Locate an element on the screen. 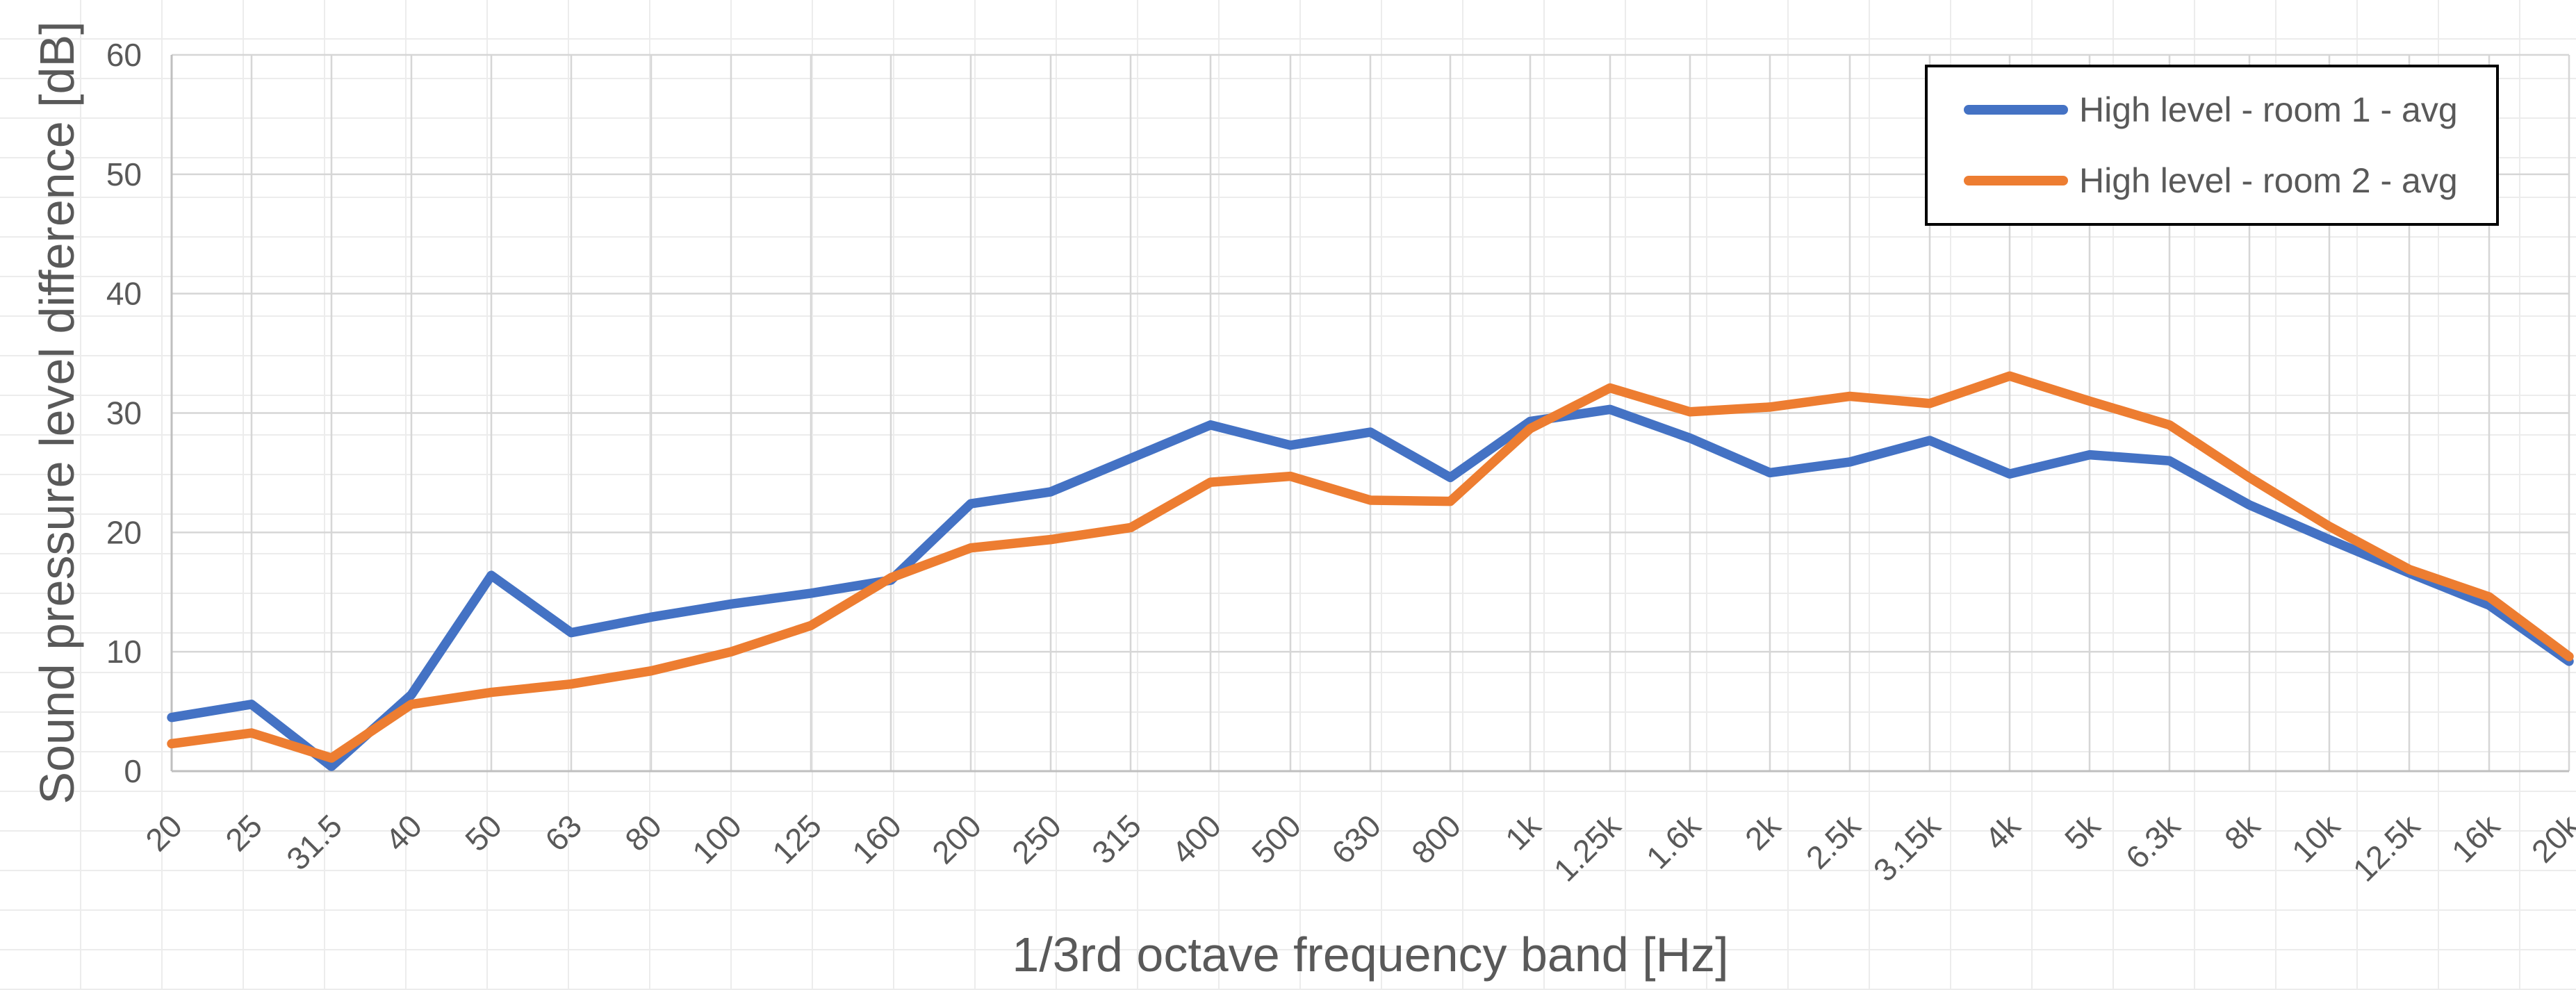 This screenshot has width=2576, height=990. x-tick-label: 250 is located at coordinates (1036, 839).